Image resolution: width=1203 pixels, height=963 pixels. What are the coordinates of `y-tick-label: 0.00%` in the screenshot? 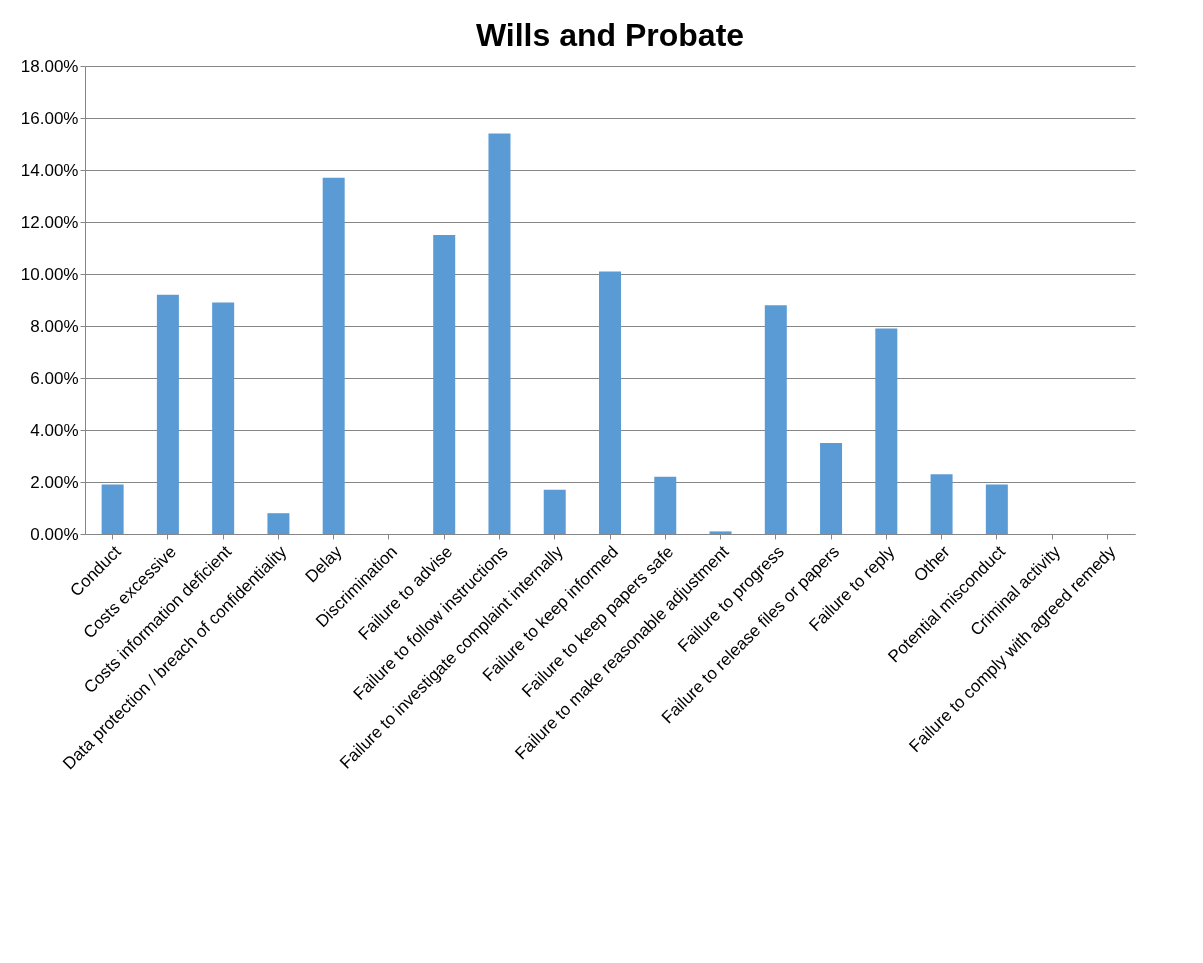 It's located at (54, 534).